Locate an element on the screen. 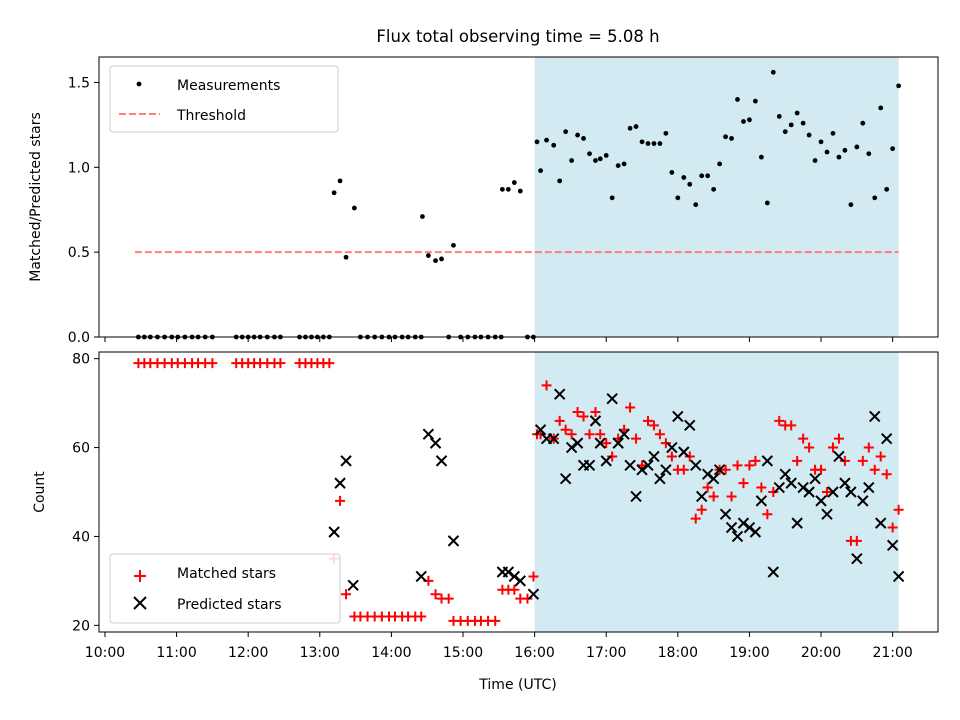 The image size is (960, 720). x-tick-label: 17:00 is located at coordinates (606, 653).